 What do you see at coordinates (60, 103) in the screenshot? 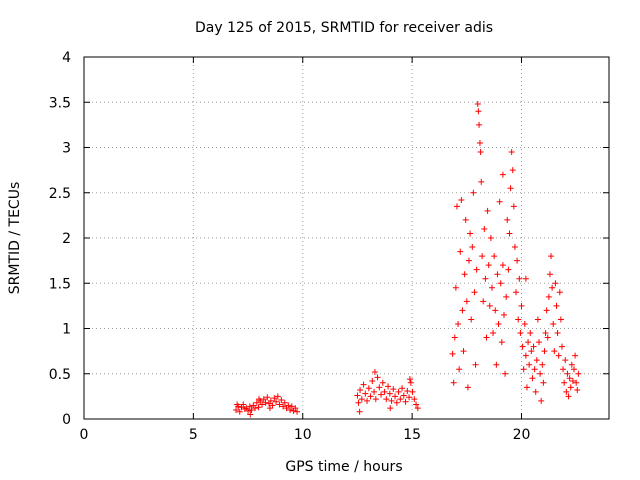
I see `y-tick-label: 3.5` at bounding box center [60, 103].